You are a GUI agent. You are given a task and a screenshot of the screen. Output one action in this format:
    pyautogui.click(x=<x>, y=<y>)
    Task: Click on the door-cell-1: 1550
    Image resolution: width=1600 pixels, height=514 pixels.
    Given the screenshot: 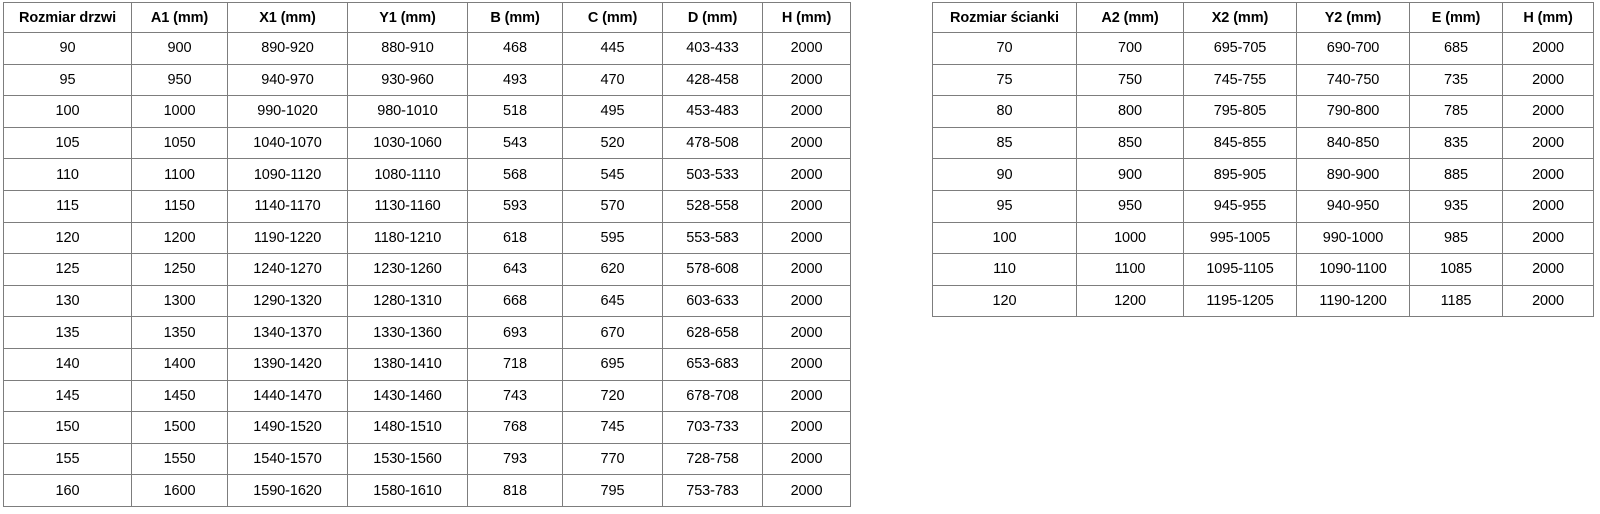 What is the action you would take?
    pyautogui.click(x=179, y=459)
    